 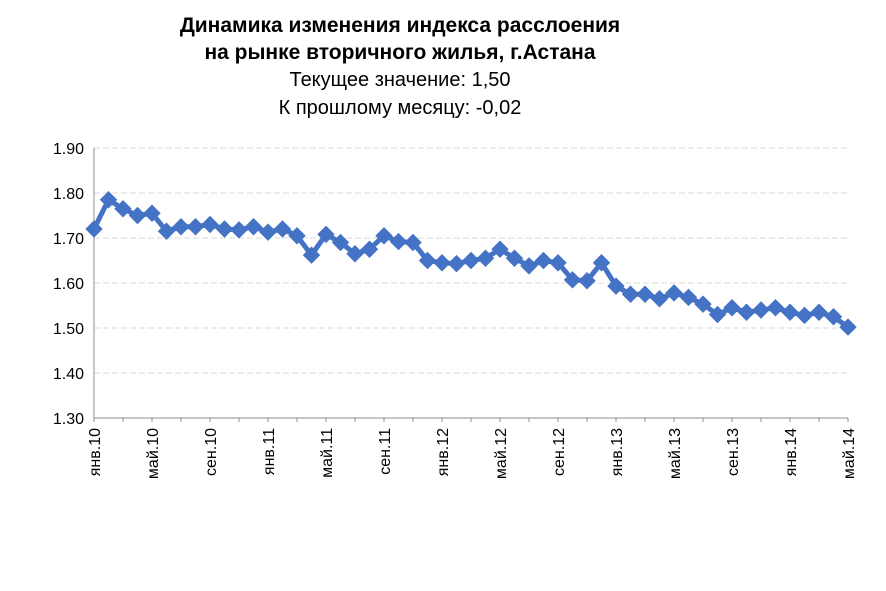 What do you see at coordinates (733, 452) in the screenshot?
I see `x-tick-label: сен.13` at bounding box center [733, 452].